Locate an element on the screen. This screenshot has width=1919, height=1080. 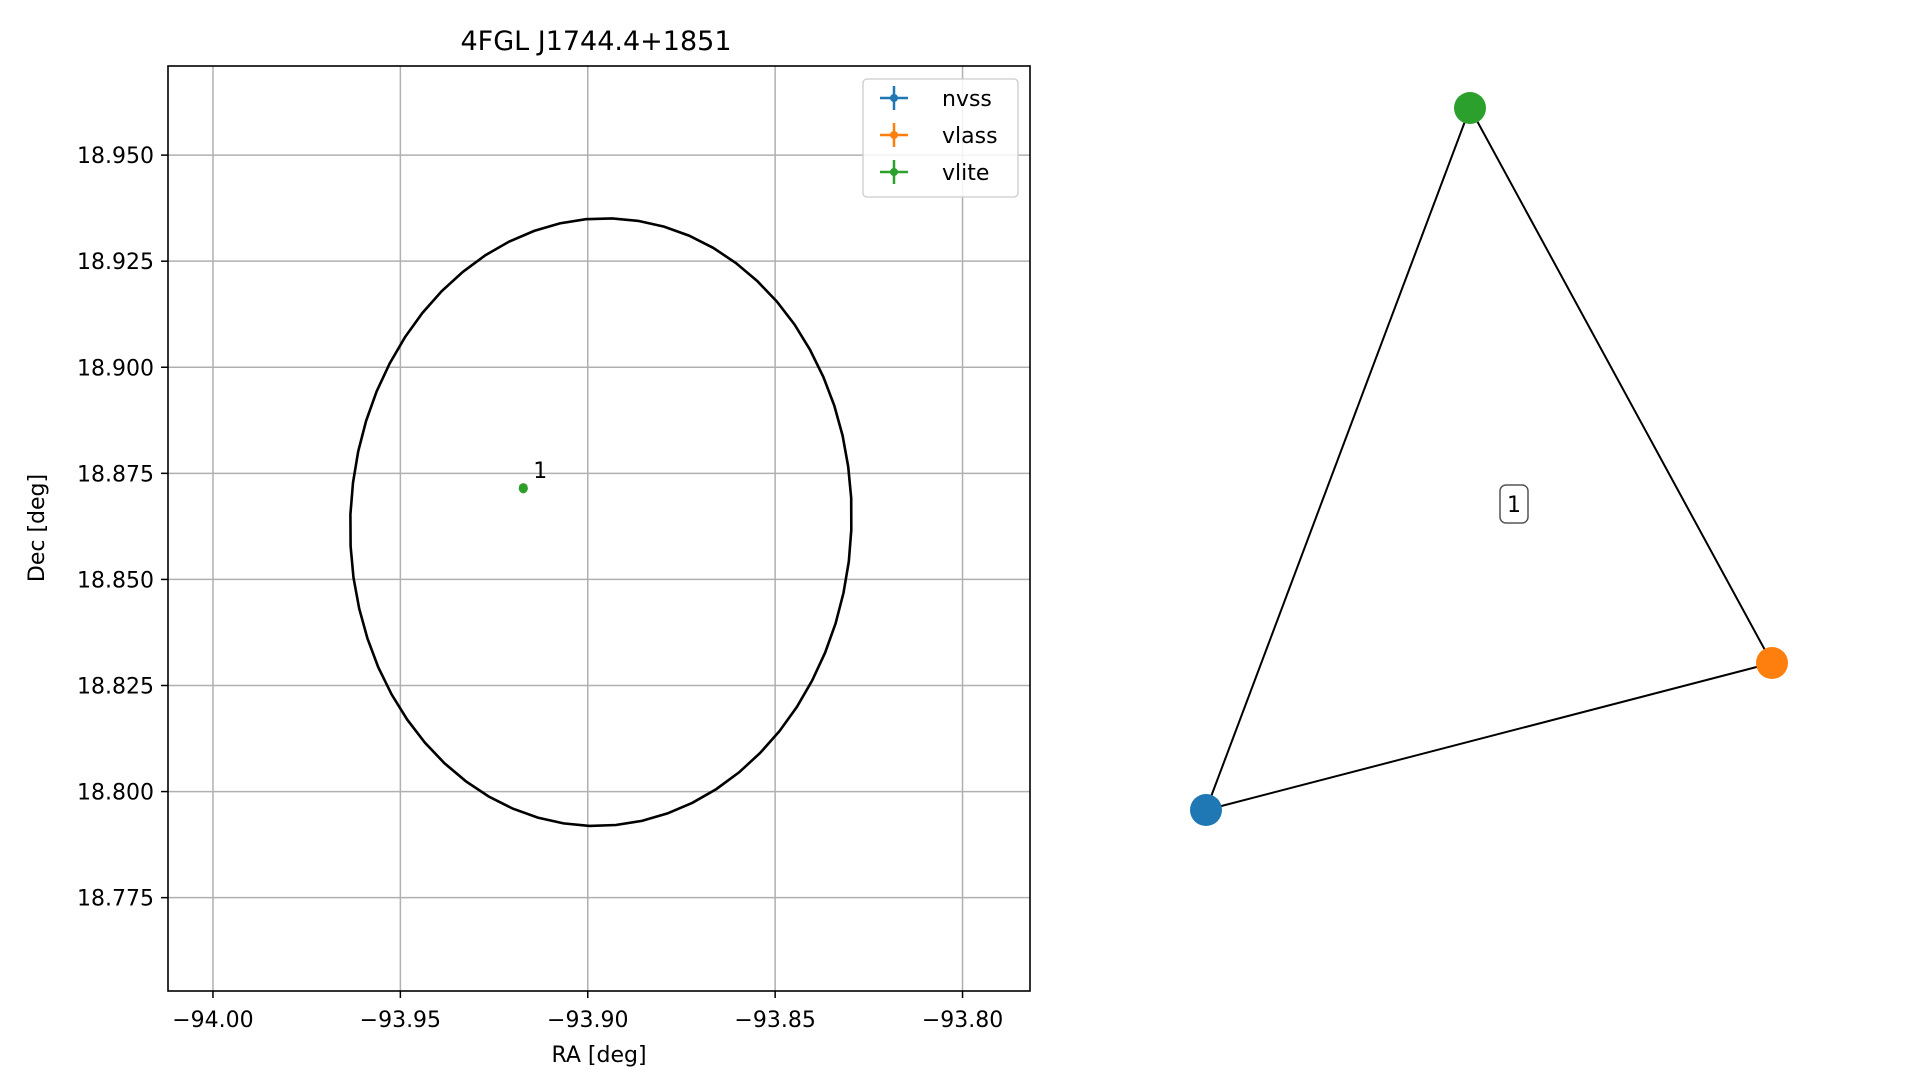
legend: nvss vlass vlite is located at coordinates (940, 138).